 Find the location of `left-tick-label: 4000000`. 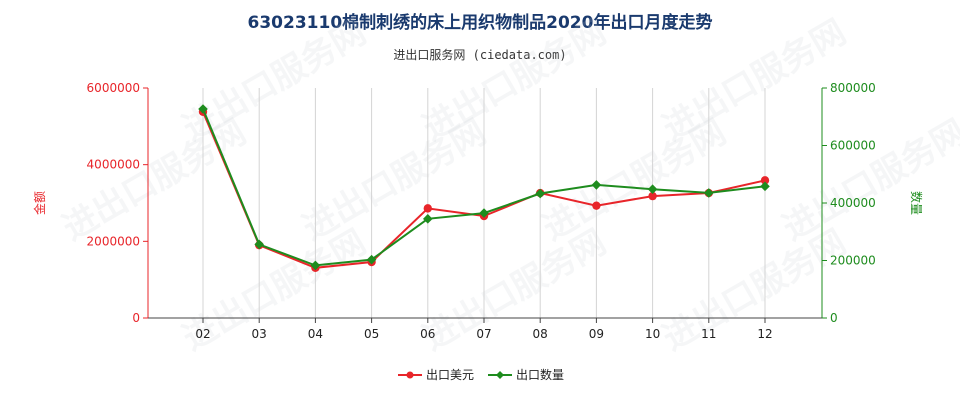

left-tick-label: 4000000 is located at coordinates (113, 165).